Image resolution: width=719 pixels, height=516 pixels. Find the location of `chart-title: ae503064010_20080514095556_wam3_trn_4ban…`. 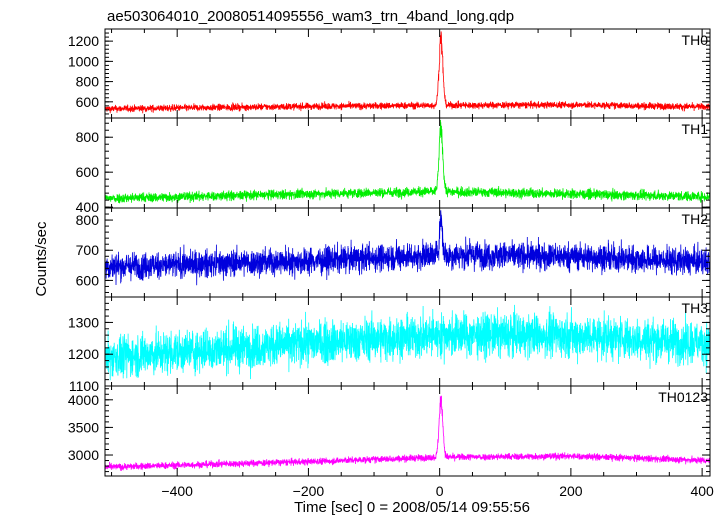

chart-title: ae503064010_20080514095556_wam3_trn_4ban… is located at coordinates (310, 16).